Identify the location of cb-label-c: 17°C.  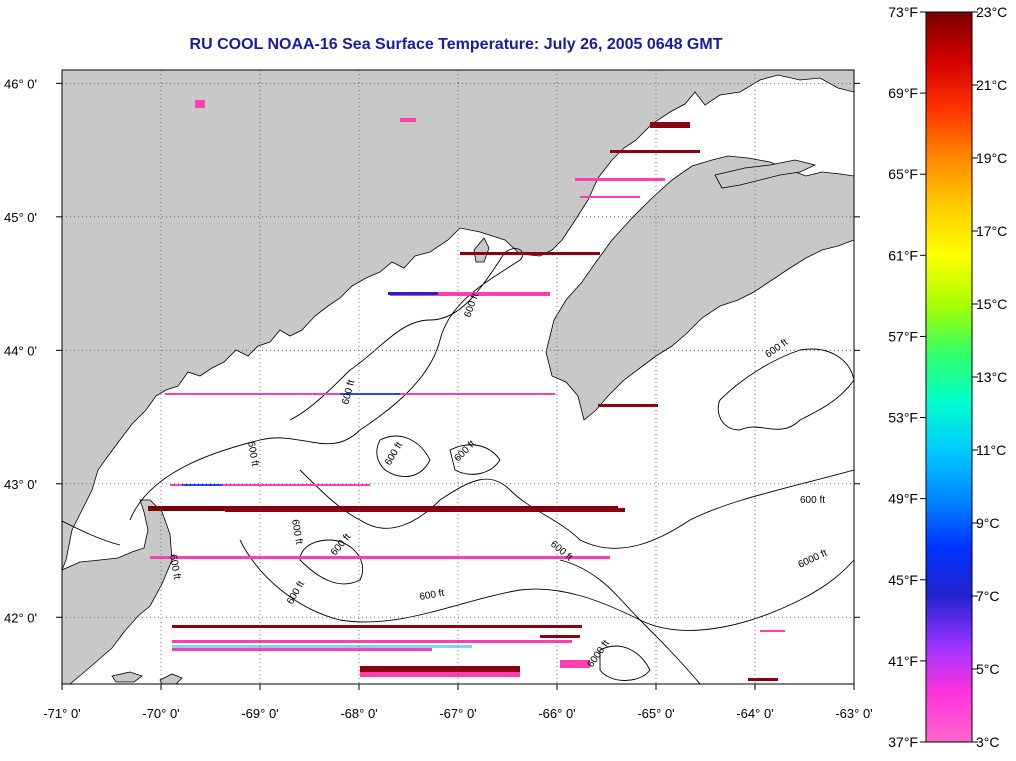
(991, 231).